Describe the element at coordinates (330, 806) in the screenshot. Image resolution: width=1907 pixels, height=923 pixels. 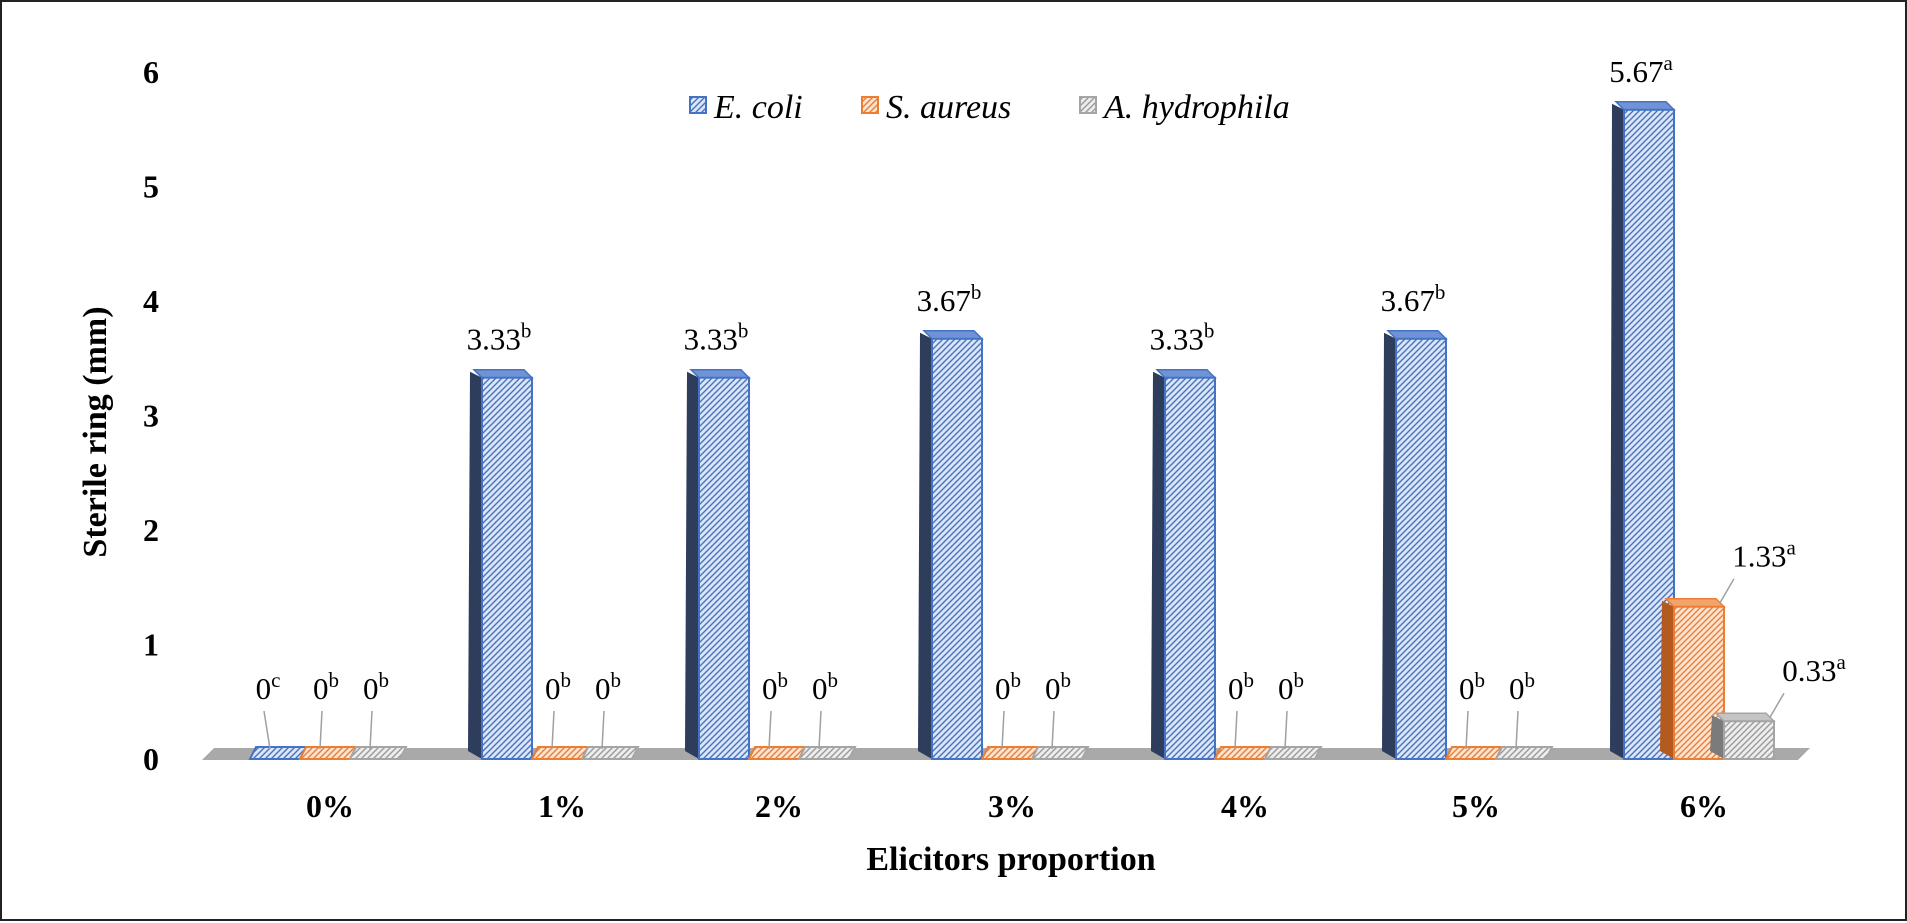
I see `x-tick-label: 0%` at that location.